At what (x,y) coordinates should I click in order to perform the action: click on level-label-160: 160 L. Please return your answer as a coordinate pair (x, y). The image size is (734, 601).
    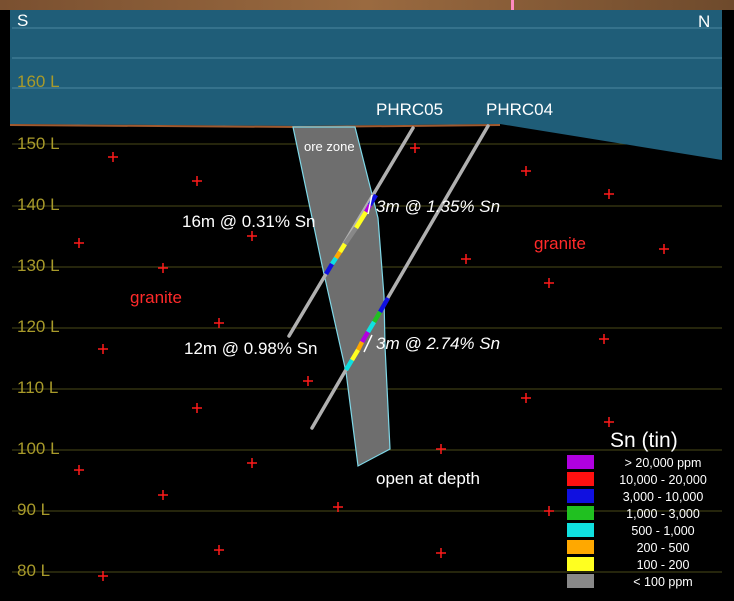
    Looking at the image, I should click on (38, 81).